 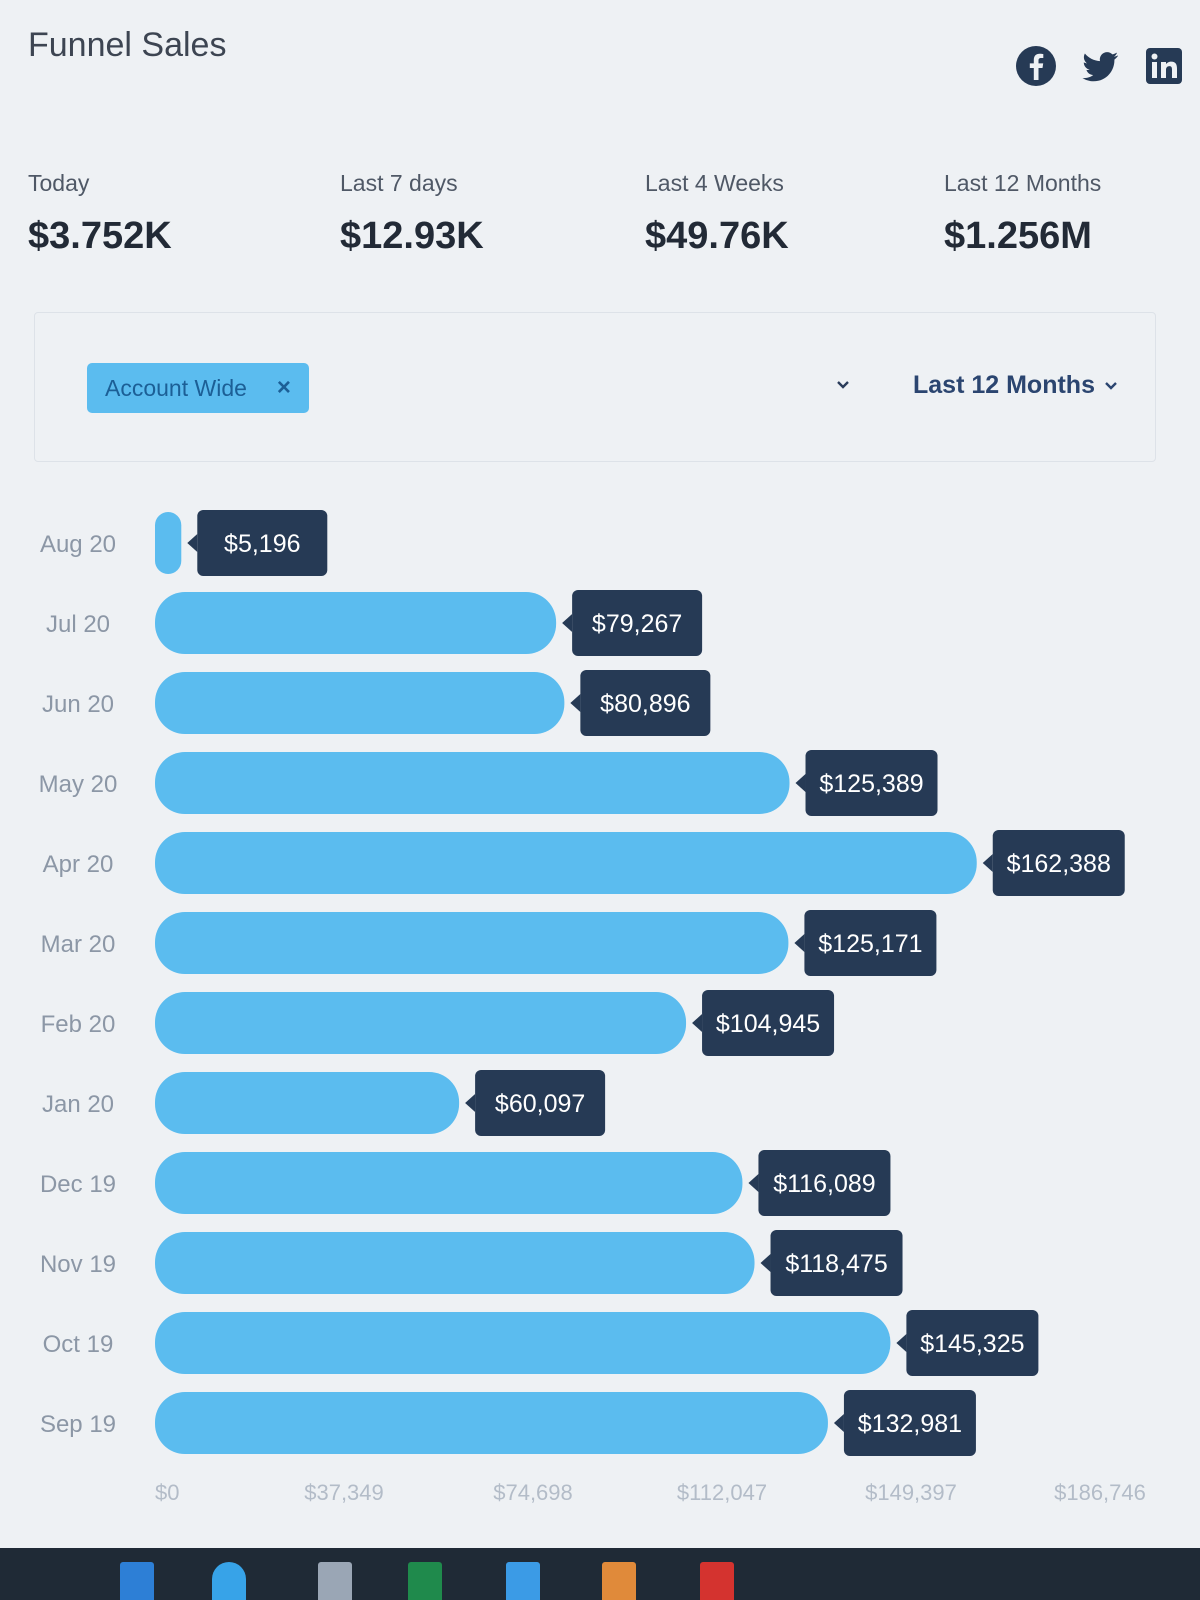 I want to click on value-label: $79,267, so click(x=637, y=624).